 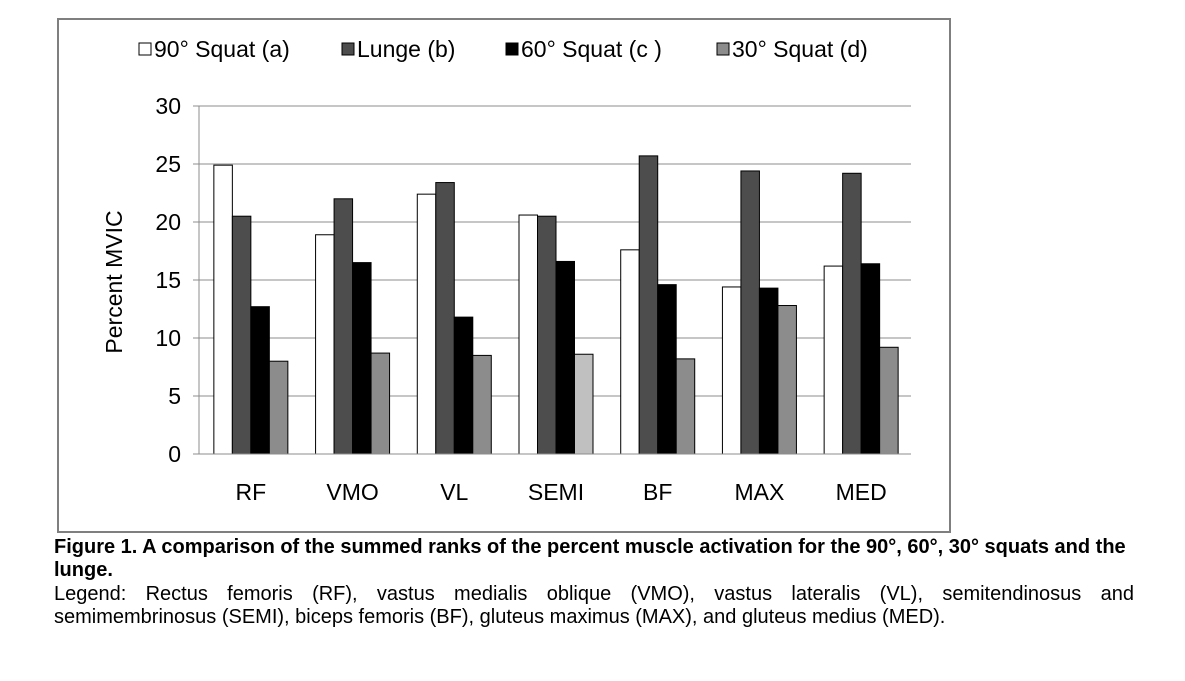 What do you see at coordinates (556, 492) in the screenshot?
I see `x-tick-label: SEMI` at bounding box center [556, 492].